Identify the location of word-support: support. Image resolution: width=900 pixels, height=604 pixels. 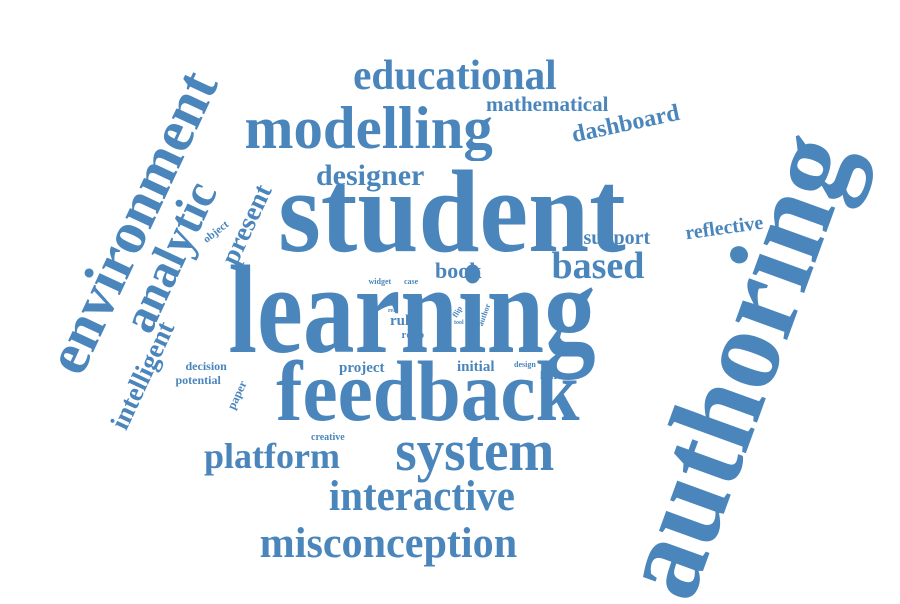
(617, 238).